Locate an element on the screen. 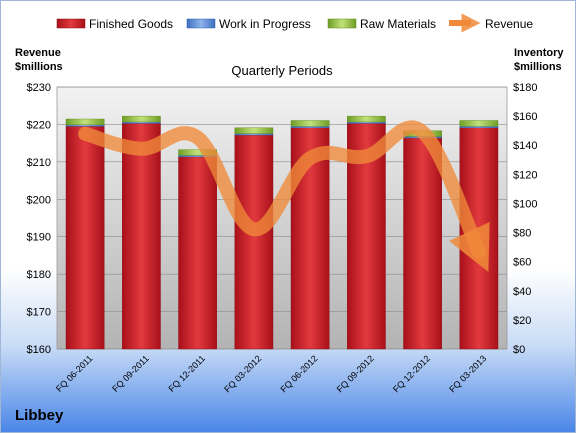 This screenshot has width=576, height=433. legend-item-revenue: Revenue is located at coordinates (491, 23).